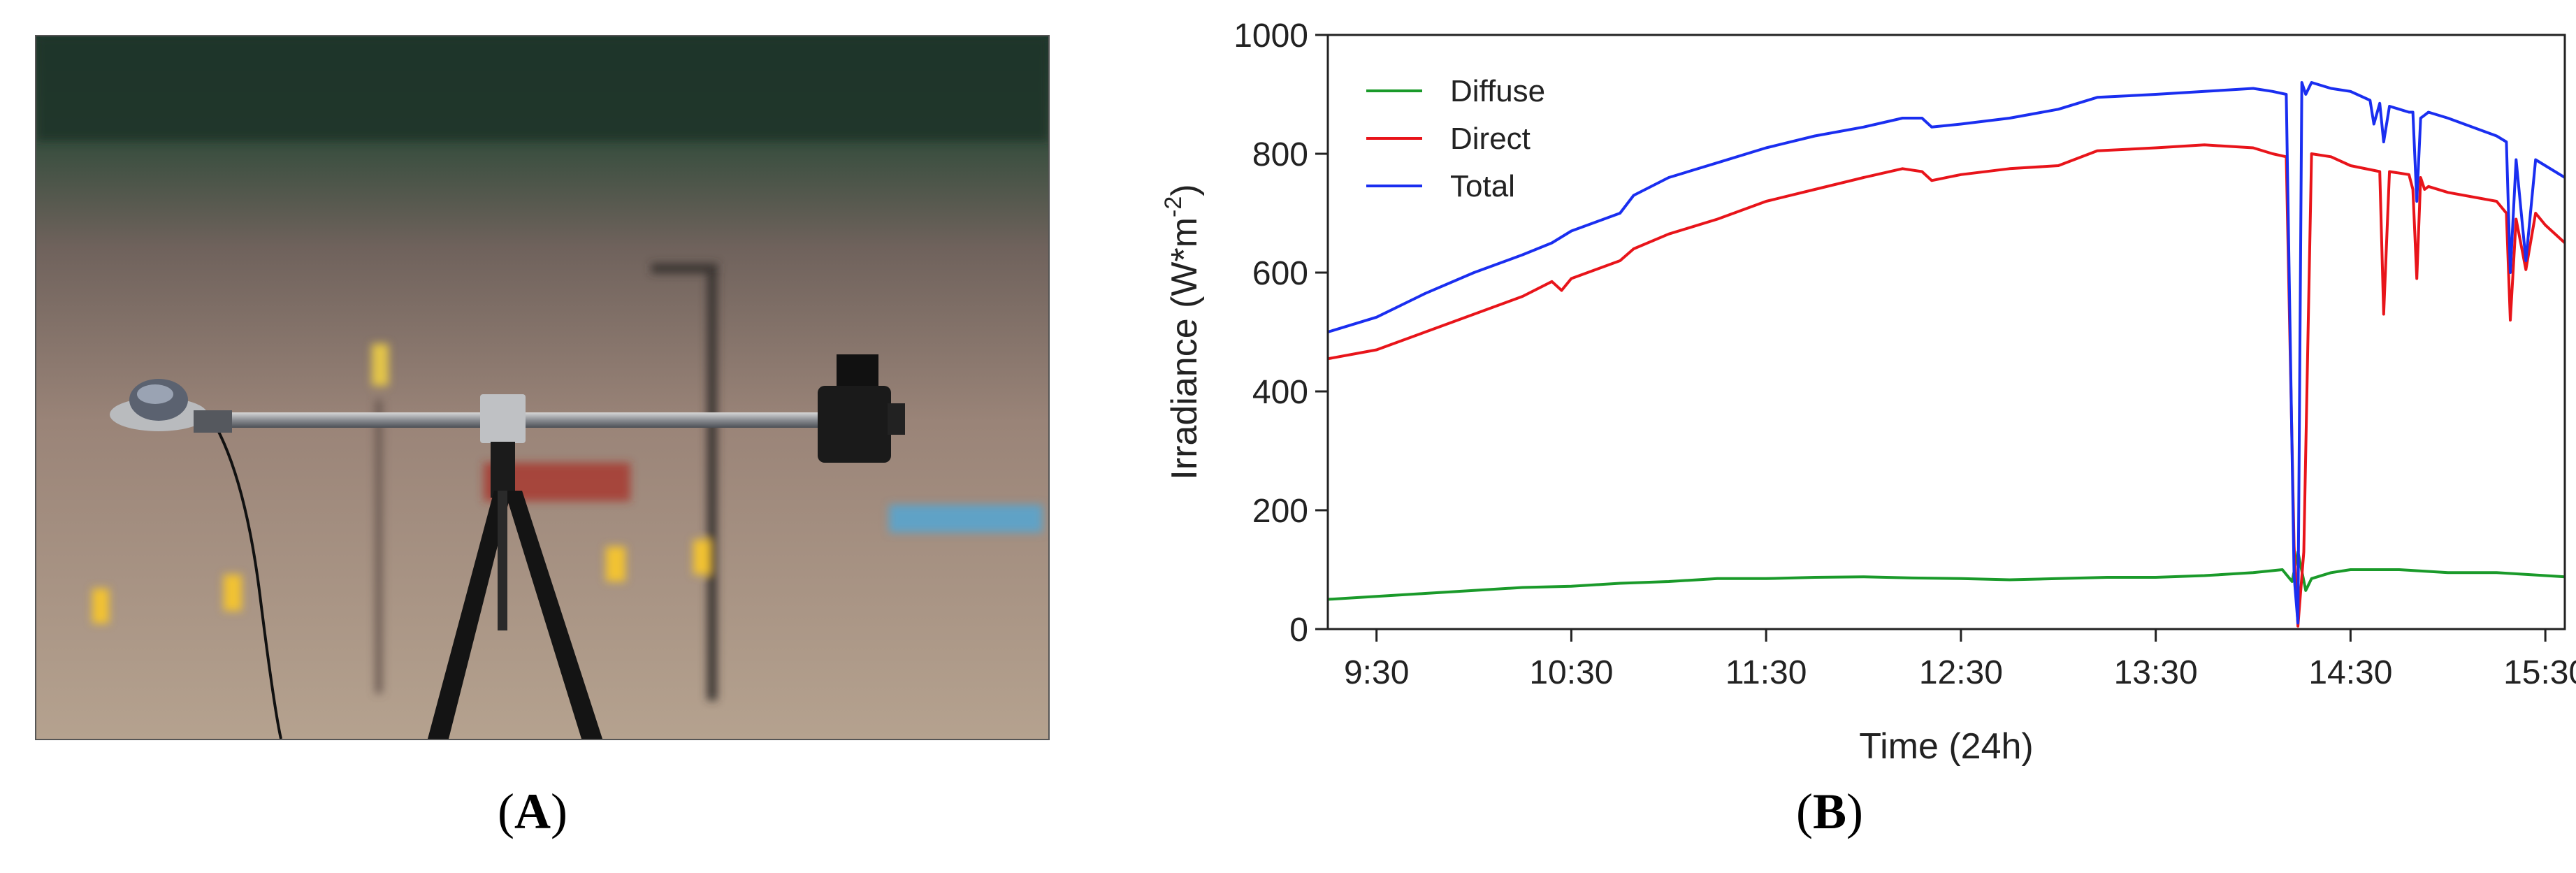 The image size is (2576, 873). I want to click on x-tick-label: 9:30, so click(1376, 672).